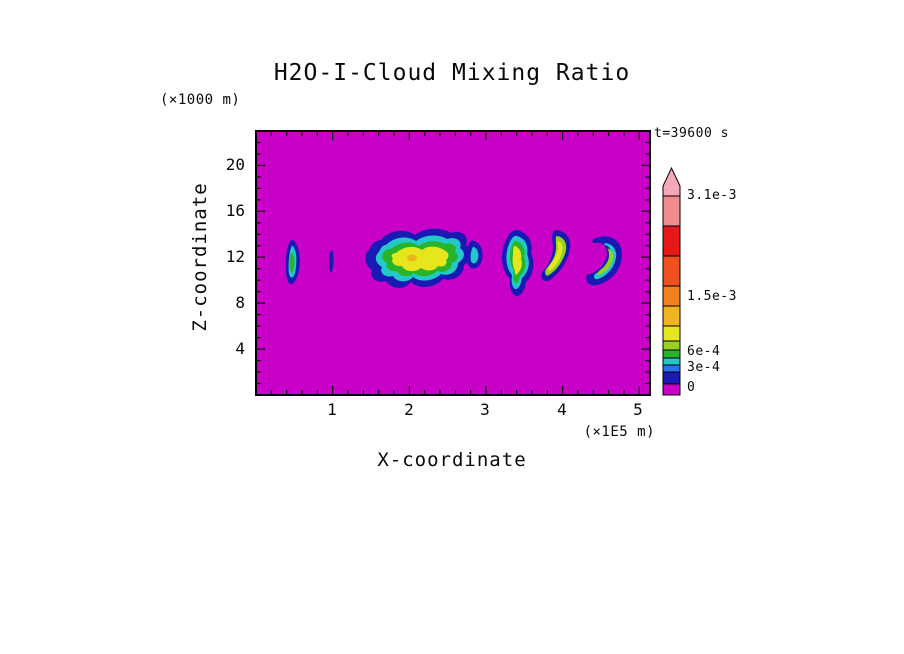 This screenshot has width=904, height=654. Describe the element at coordinates (474, 255) in the screenshot. I see `cloud-4-mid` at that location.